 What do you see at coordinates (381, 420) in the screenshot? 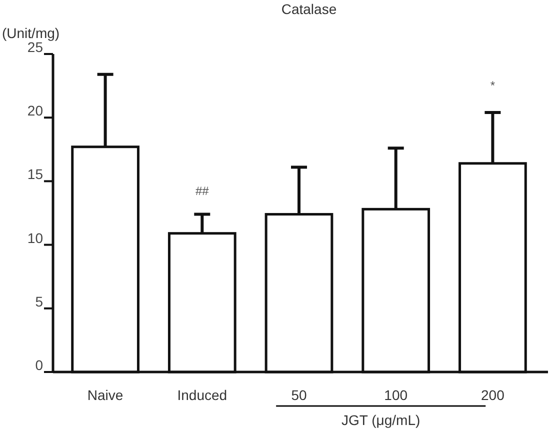
I see `x-axis-title: JGT (μg/mL)` at bounding box center [381, 420].